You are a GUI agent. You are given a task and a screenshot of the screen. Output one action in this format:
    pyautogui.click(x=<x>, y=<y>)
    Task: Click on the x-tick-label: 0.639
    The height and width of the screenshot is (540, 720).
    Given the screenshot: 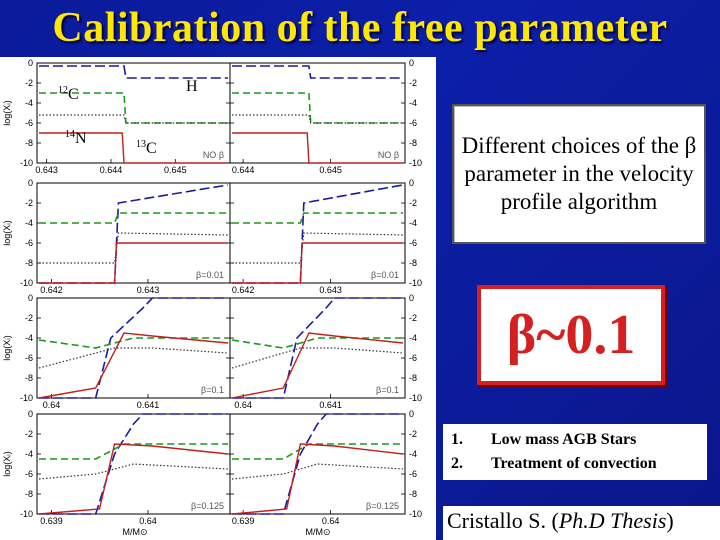 What is the action you would take?
    pyautogui.click(x=51, y=521)
    